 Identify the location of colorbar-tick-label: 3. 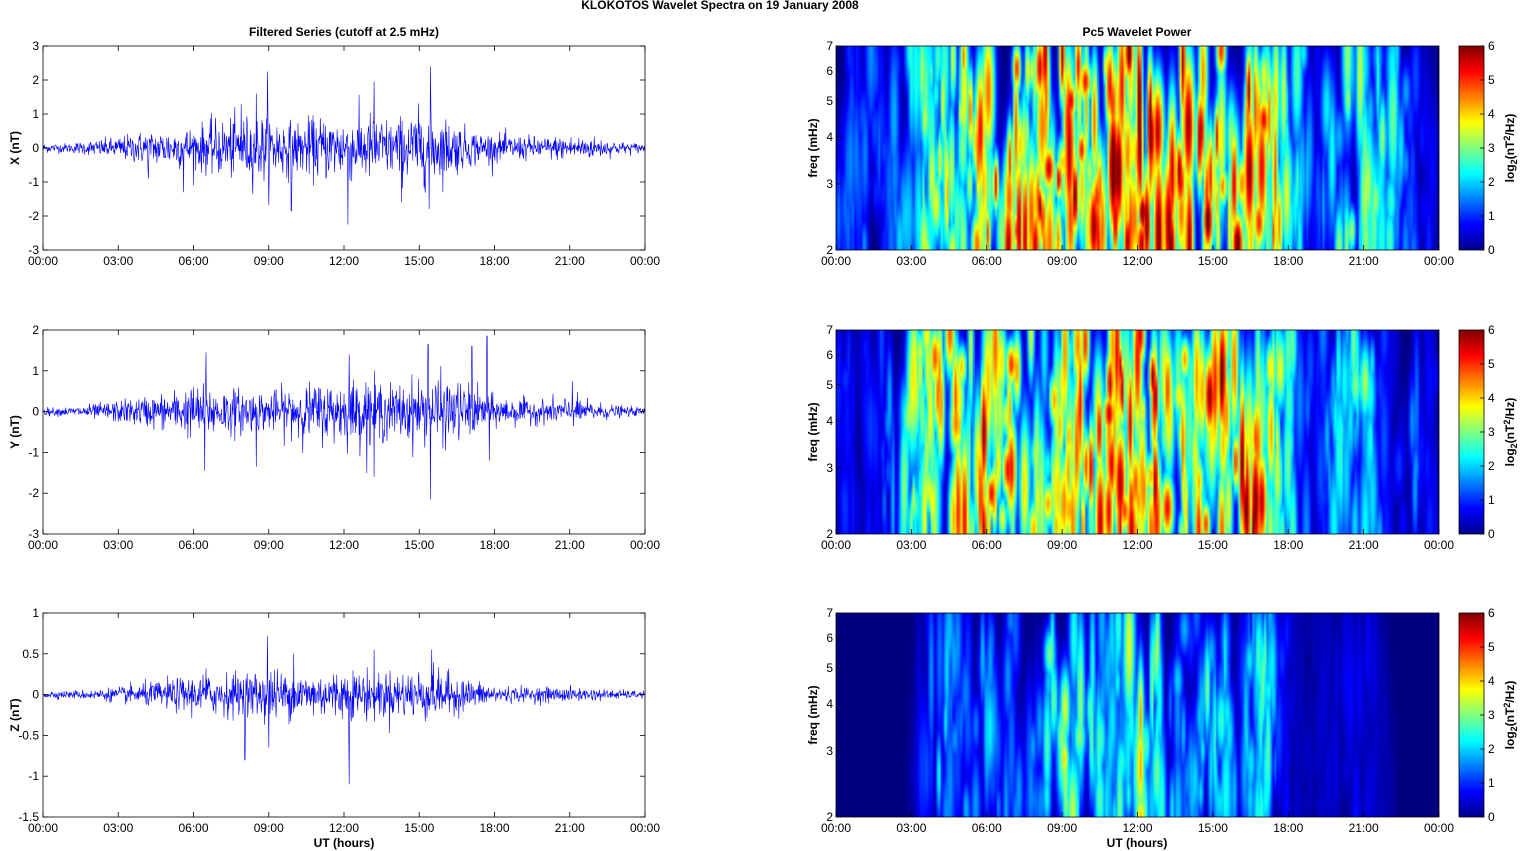
(1491, 715).